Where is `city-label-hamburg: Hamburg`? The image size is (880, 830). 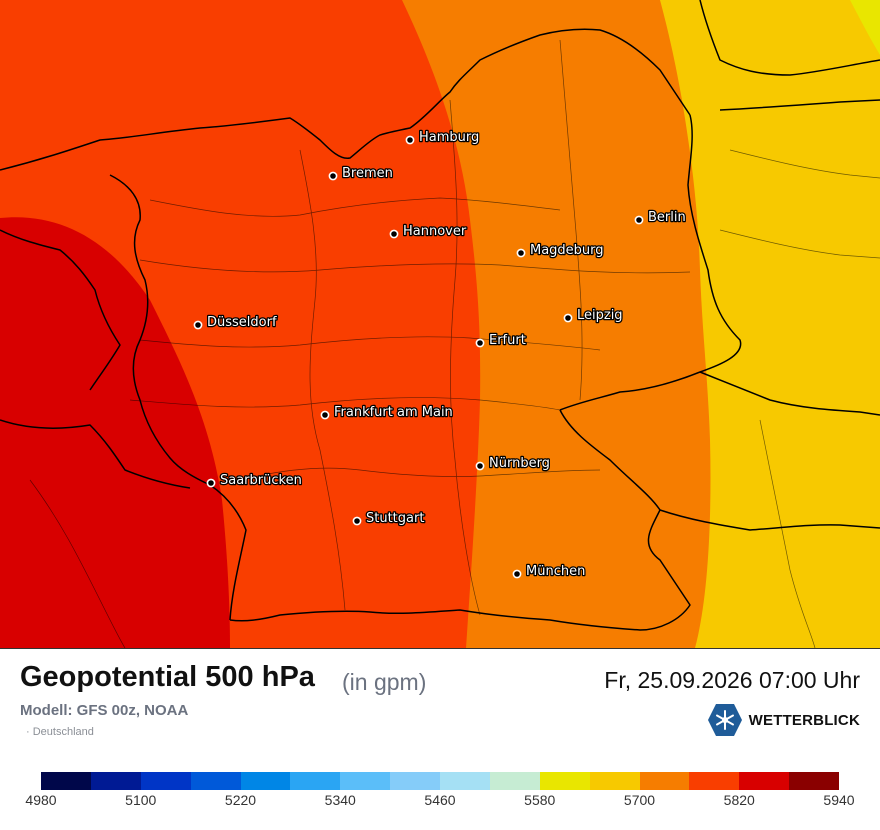
city-label-hamburg: Hamburg is located at coordinates (449, 137).